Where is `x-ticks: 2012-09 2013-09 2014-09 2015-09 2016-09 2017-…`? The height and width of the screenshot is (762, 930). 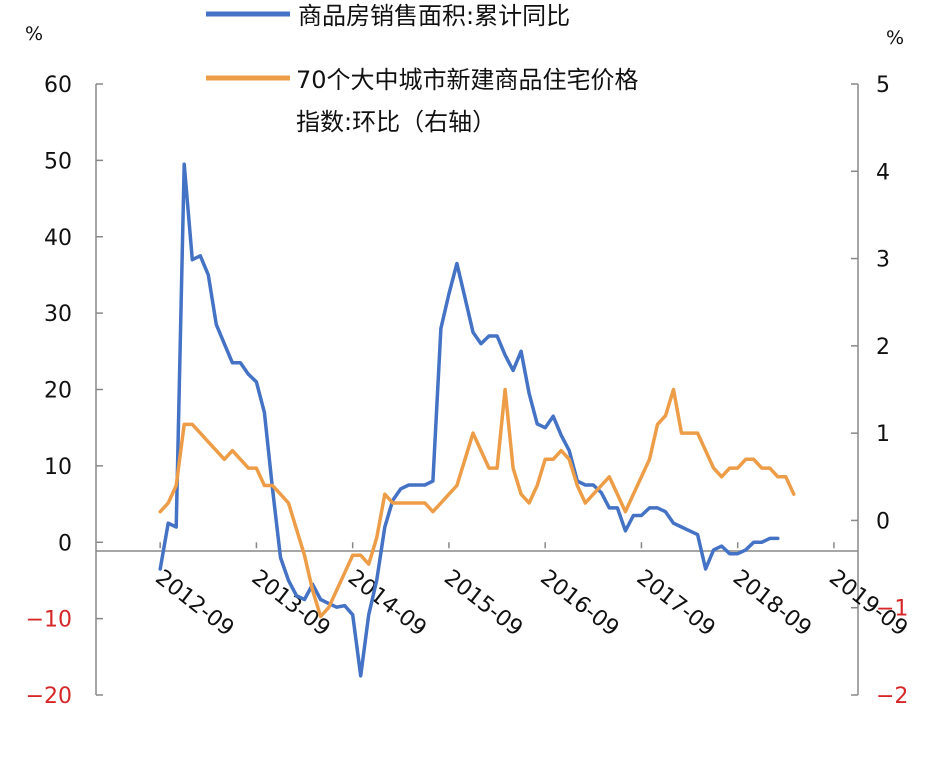 x-ticks: 2012-09 2013-09 2014-09 2015-09 2016-09 2017-… is located at coordinates (531, 592).